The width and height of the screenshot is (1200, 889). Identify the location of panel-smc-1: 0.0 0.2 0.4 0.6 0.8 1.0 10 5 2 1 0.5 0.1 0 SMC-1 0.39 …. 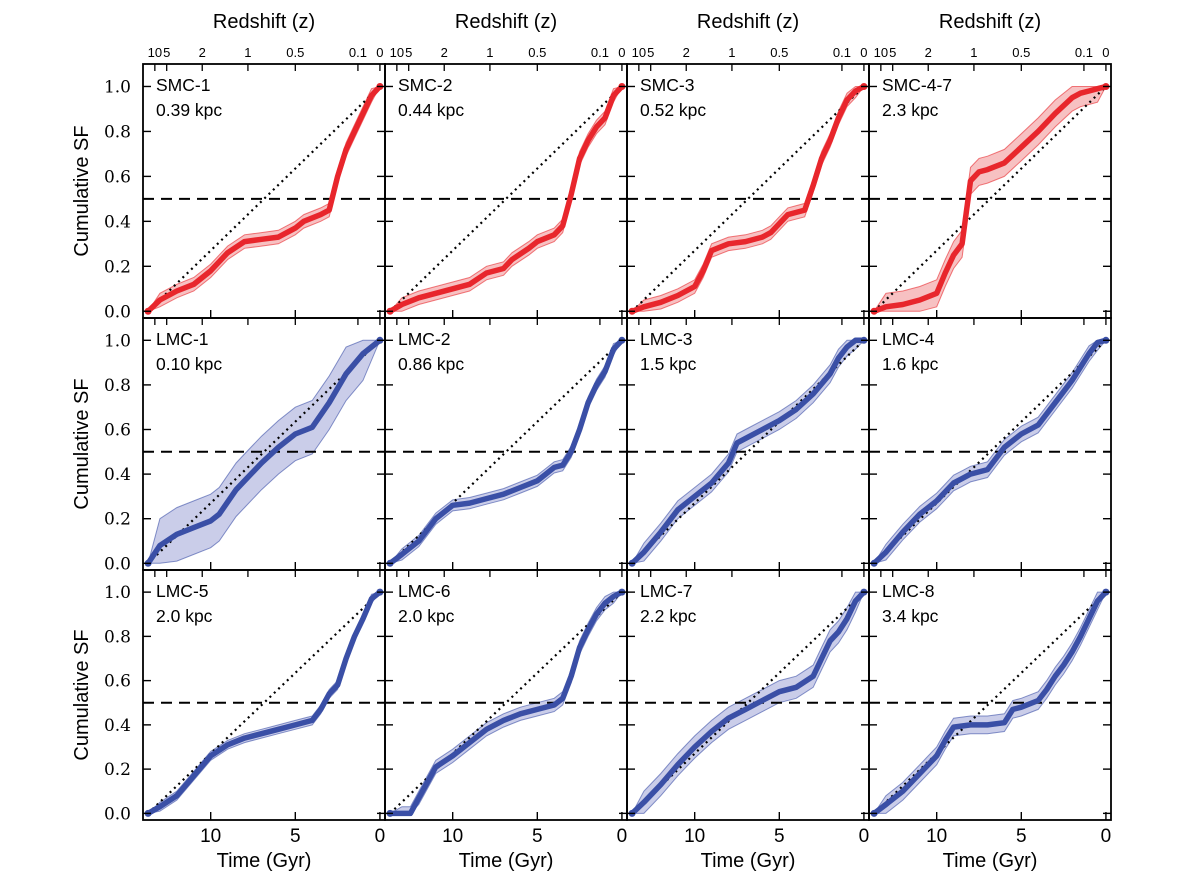
(245, 183).